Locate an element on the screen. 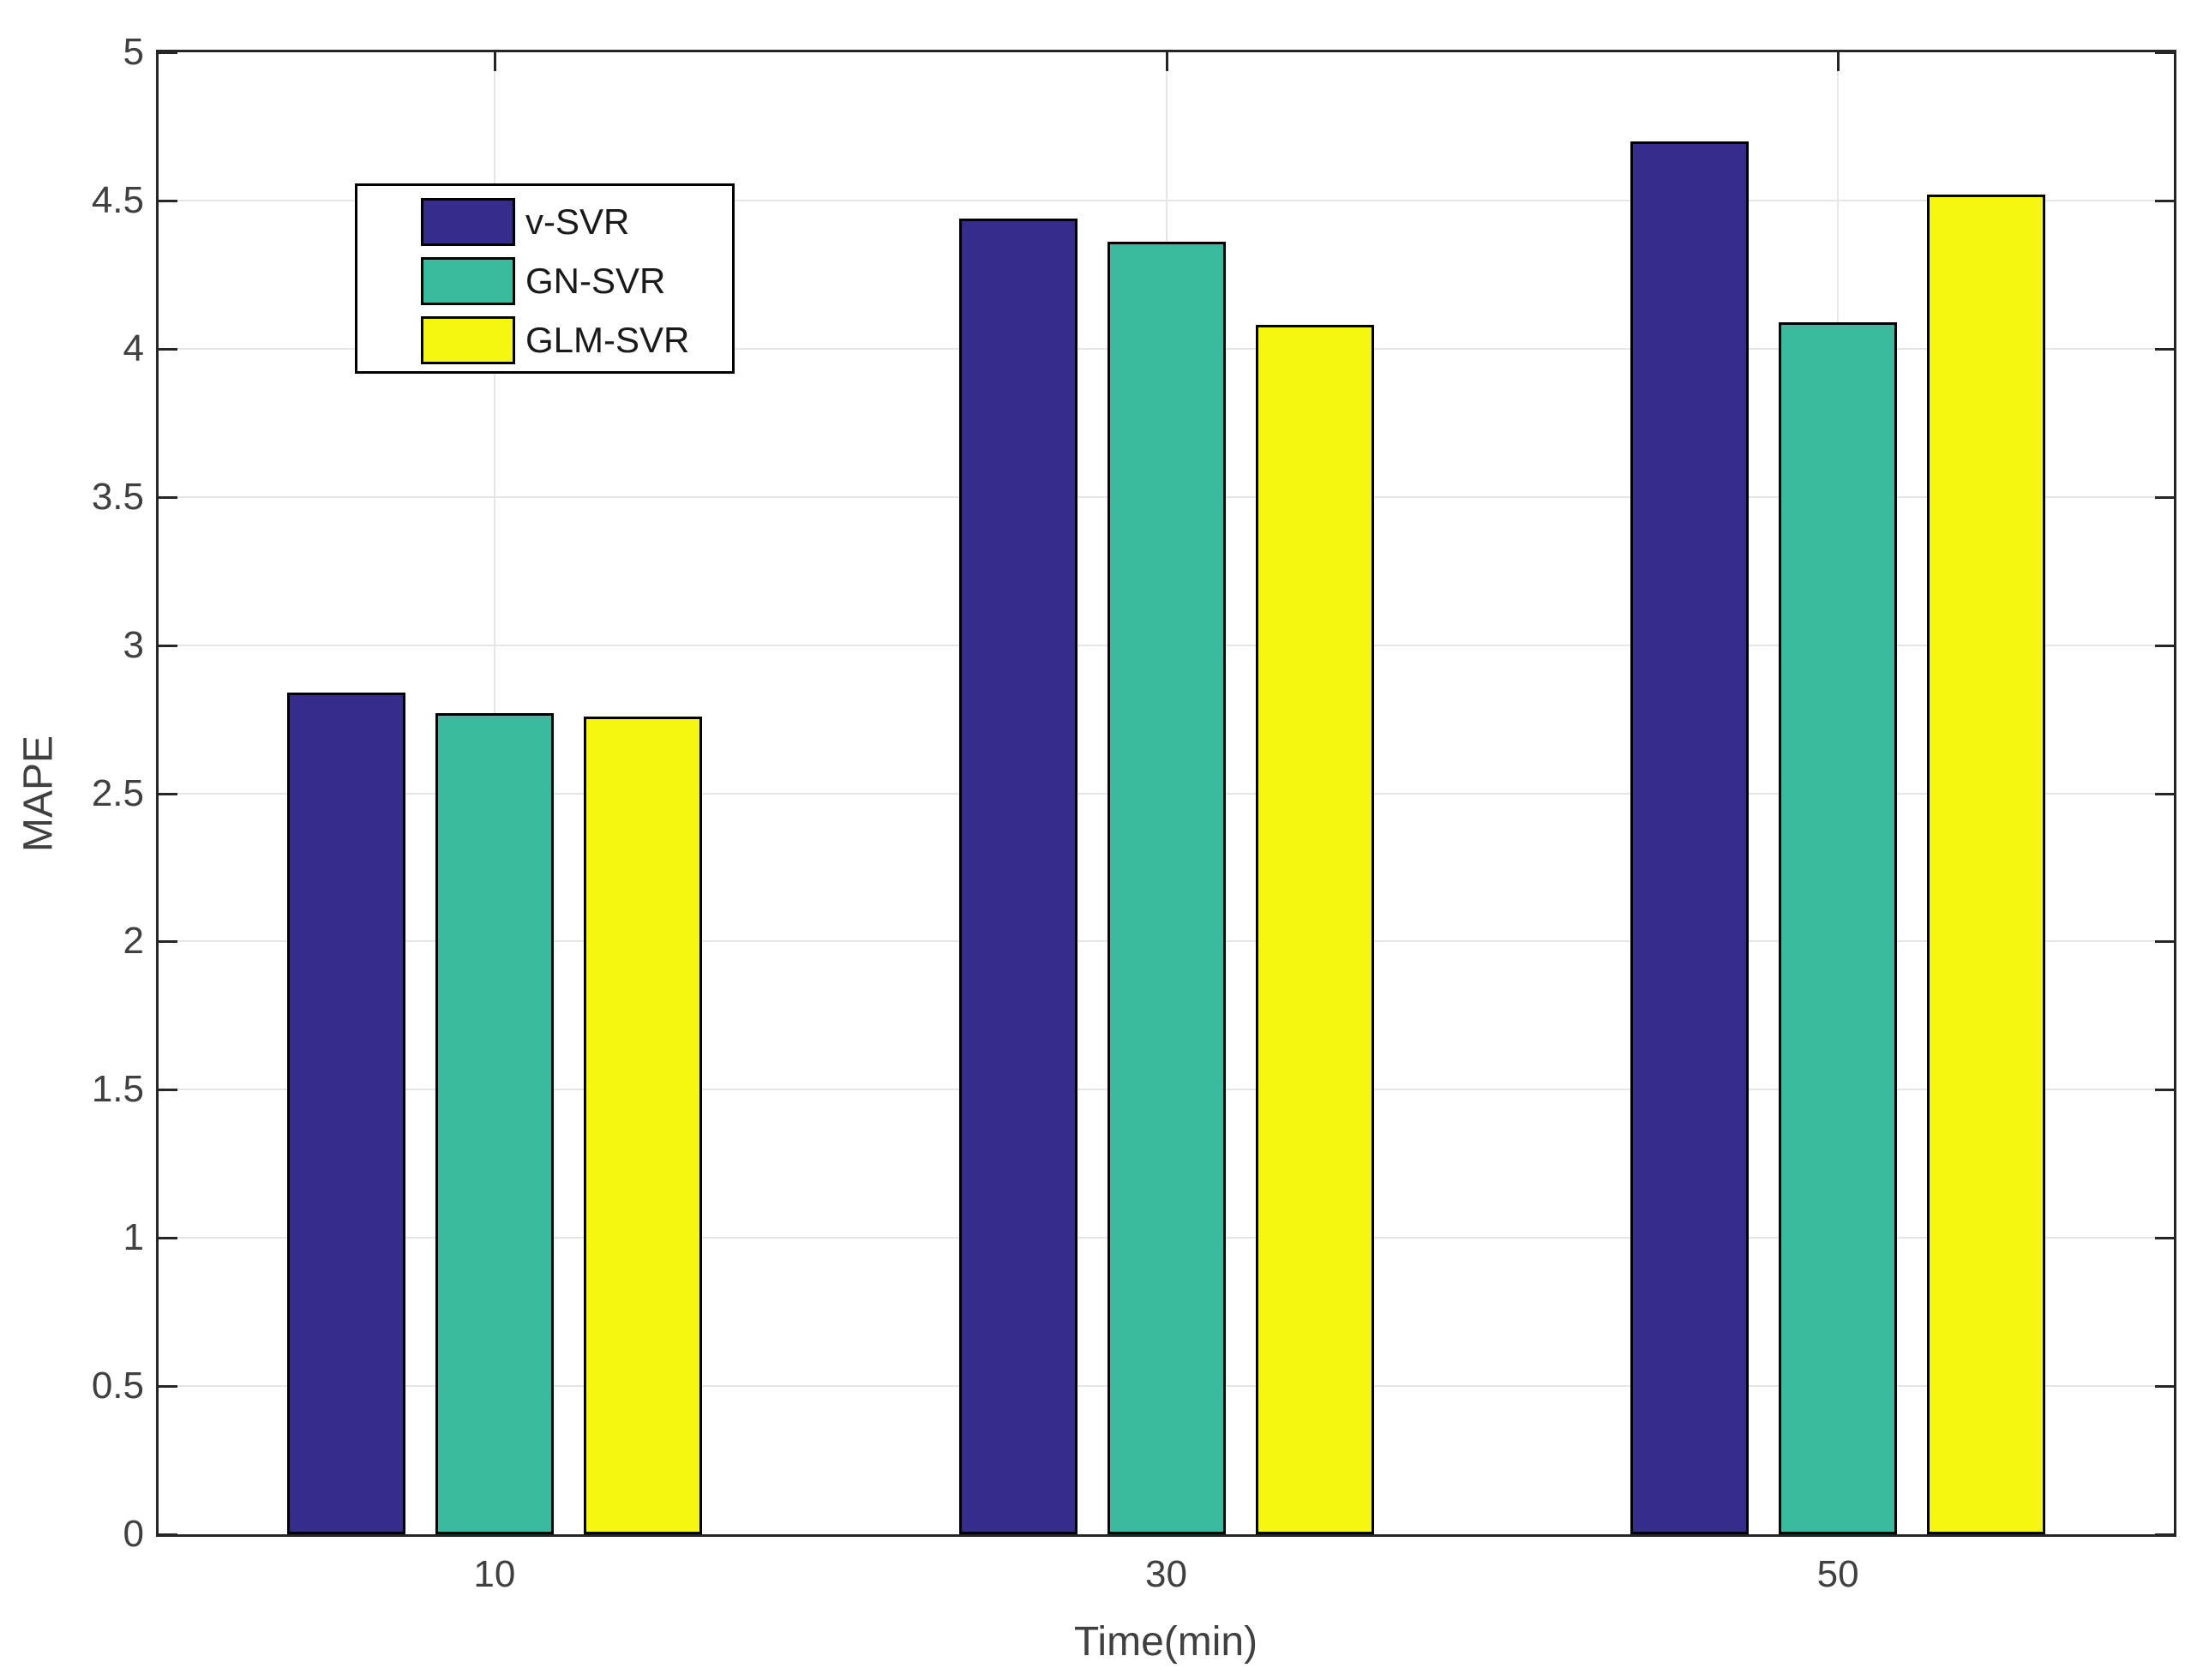 This screenshot has width=2203, height=1680. legend-swatch-glm-svr is located at coordinates (468, 340).